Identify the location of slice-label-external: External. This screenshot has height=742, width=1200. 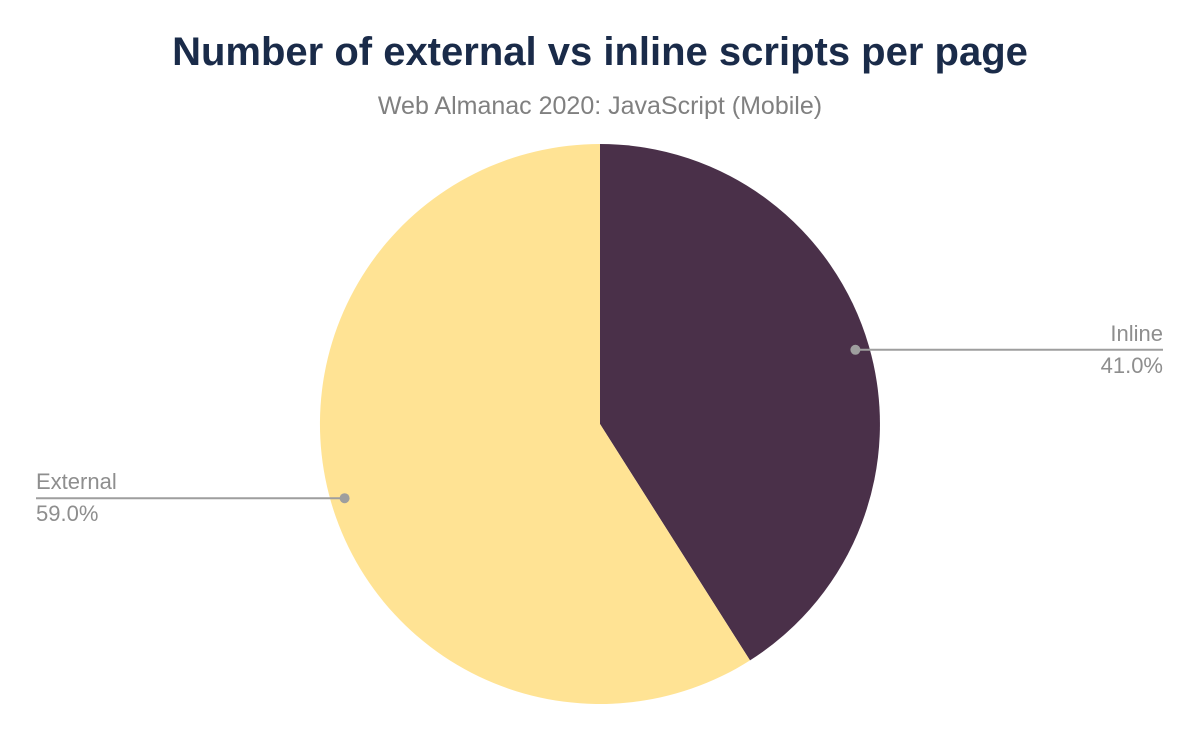
(76, 481).